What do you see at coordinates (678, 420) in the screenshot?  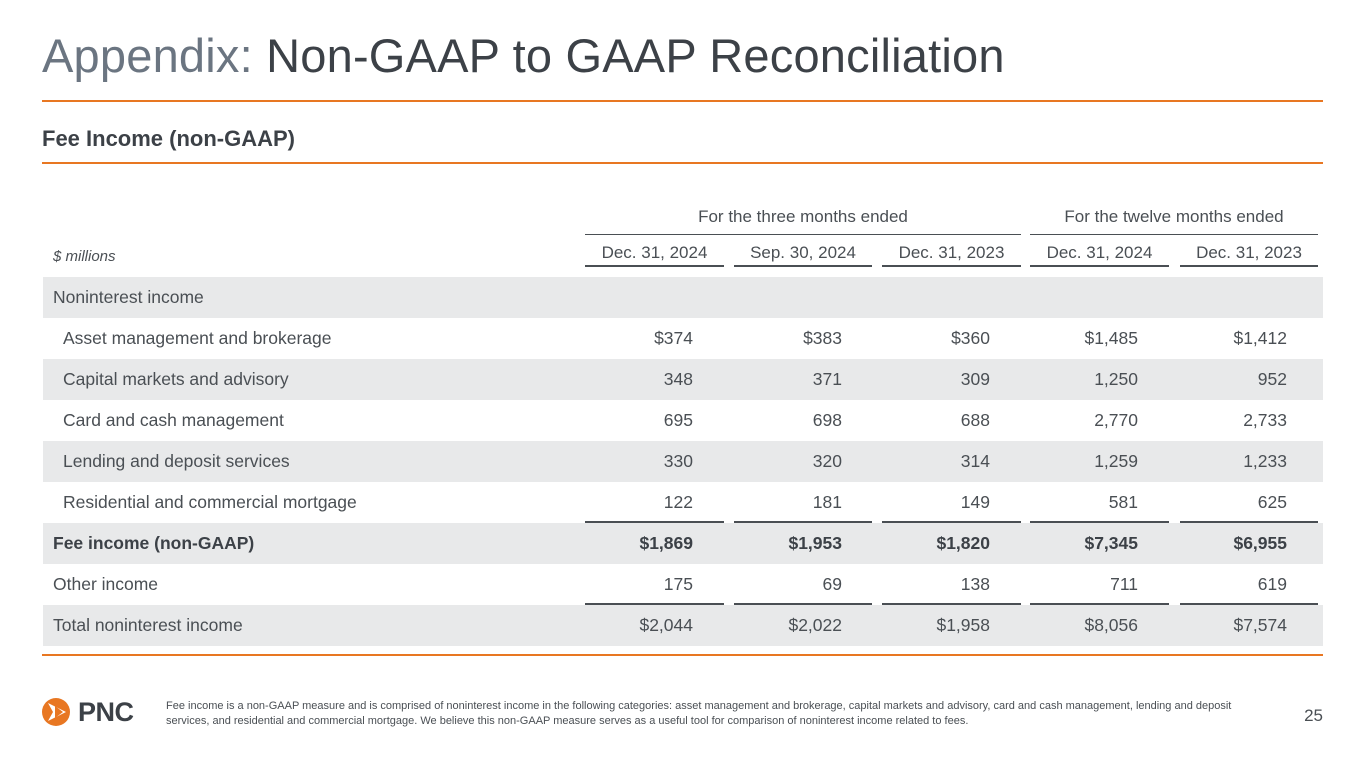 I see `table-cell: 695` at bounding box center [678, 420].